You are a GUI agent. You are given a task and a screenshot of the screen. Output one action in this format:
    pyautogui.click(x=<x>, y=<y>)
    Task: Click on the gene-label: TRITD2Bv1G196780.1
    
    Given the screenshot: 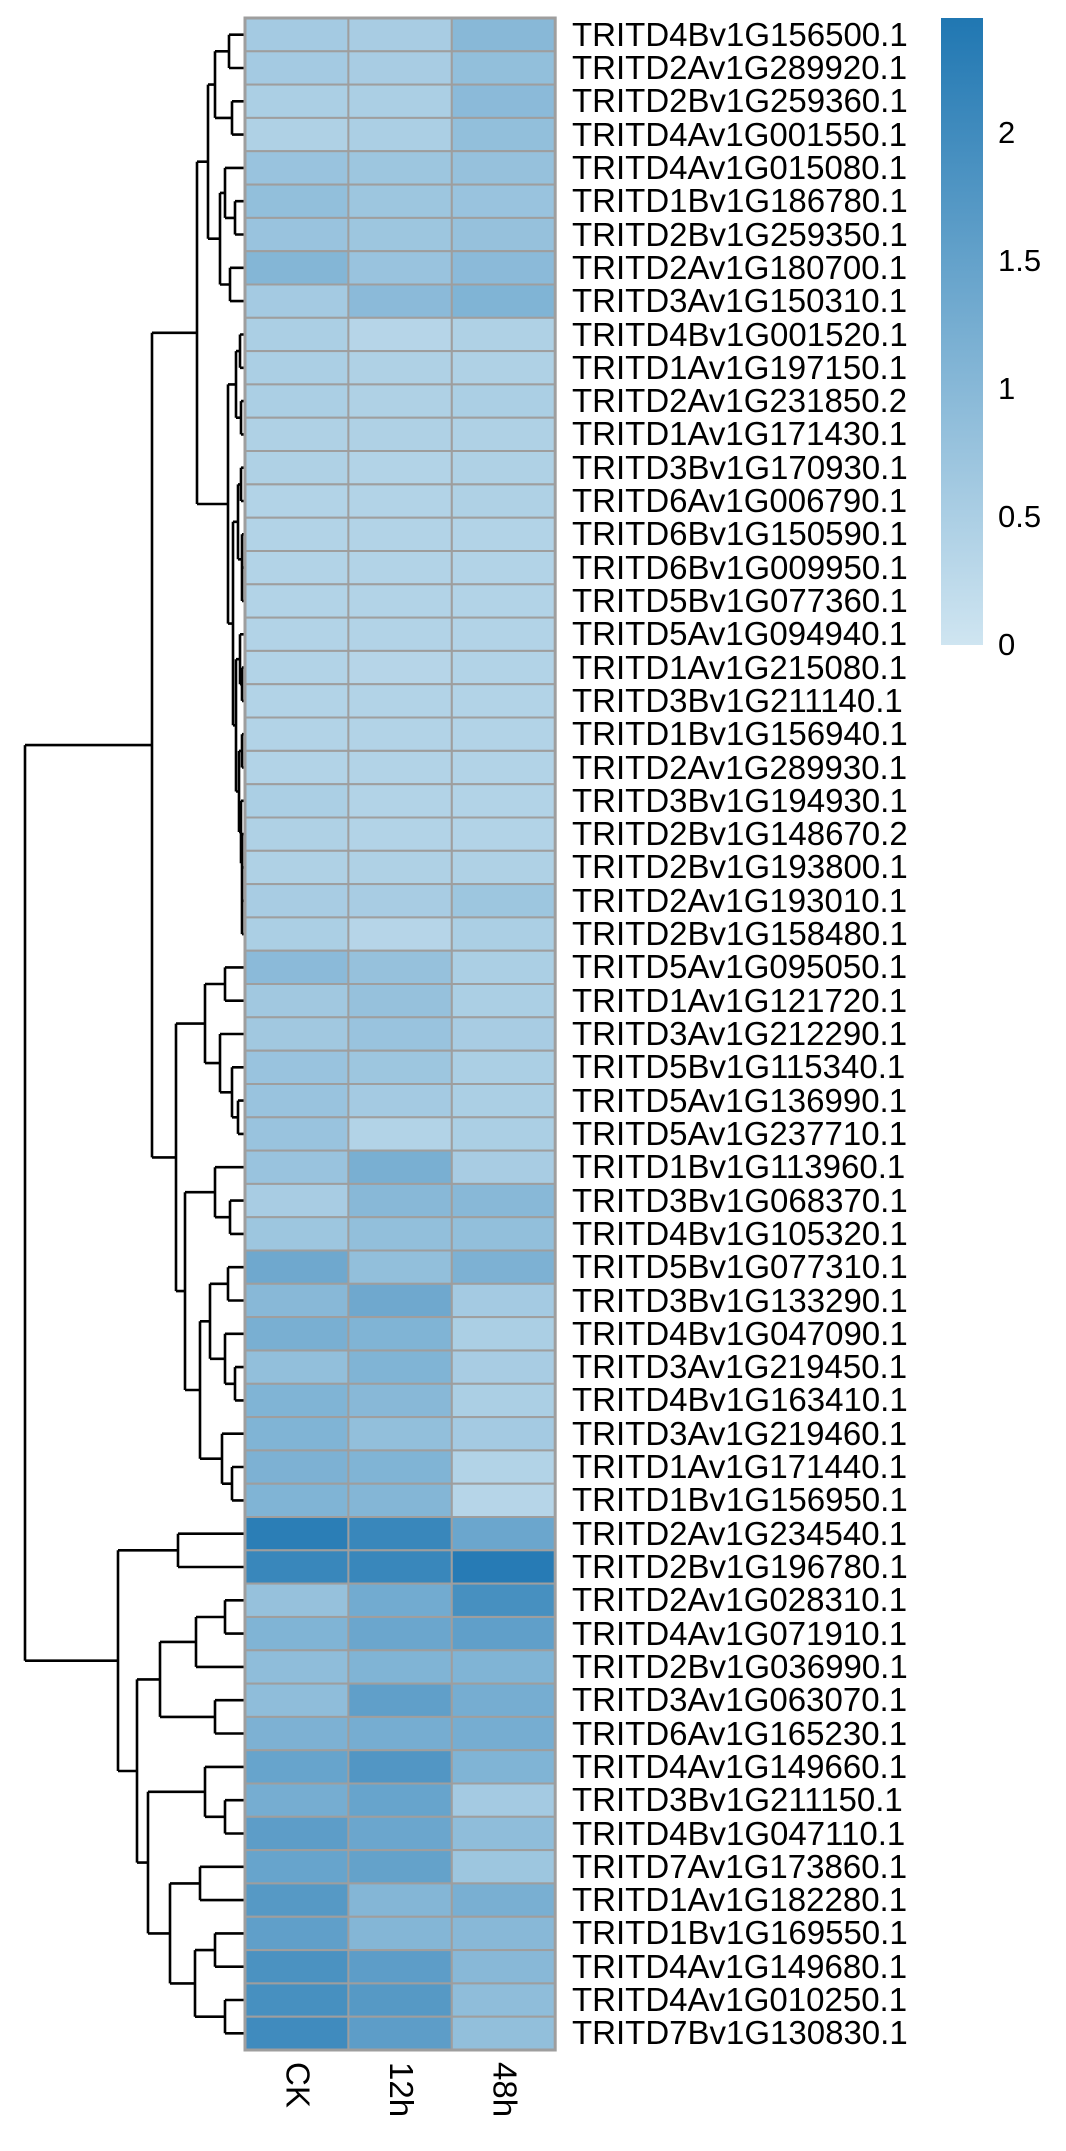 What is the action you would take?
    pyautogui.click(x=740, y=1566)
    